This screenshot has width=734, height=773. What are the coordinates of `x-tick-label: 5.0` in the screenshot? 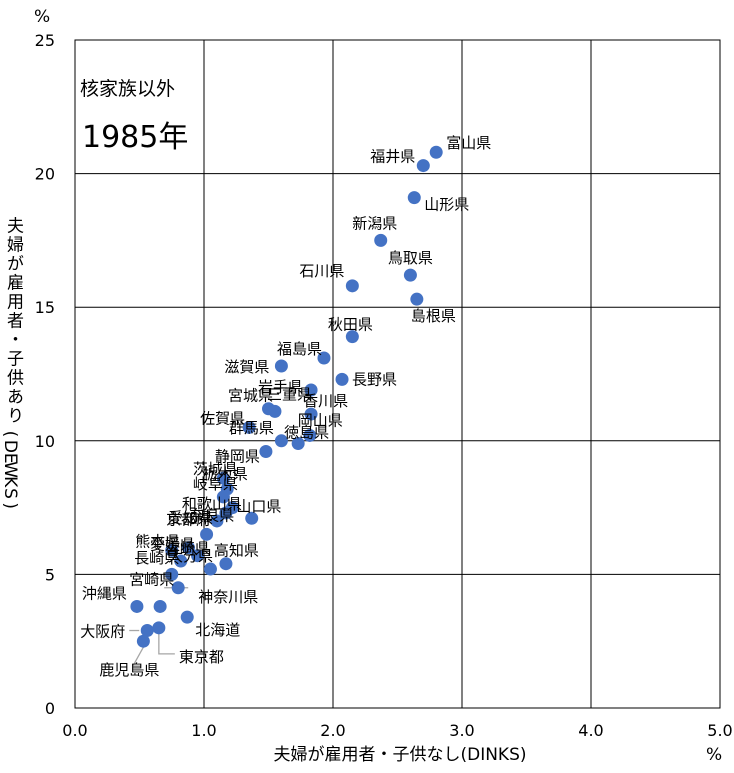 It's located at (719, 730).